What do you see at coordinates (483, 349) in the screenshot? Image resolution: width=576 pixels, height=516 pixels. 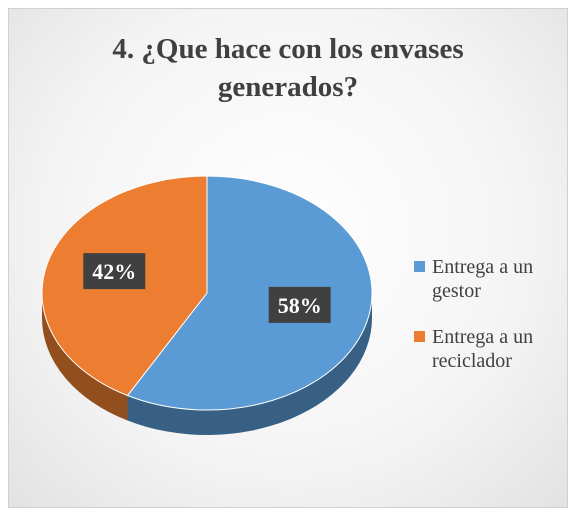 I see `legend-label: Entrega a un reciclador` at bounding box center [483, 349].